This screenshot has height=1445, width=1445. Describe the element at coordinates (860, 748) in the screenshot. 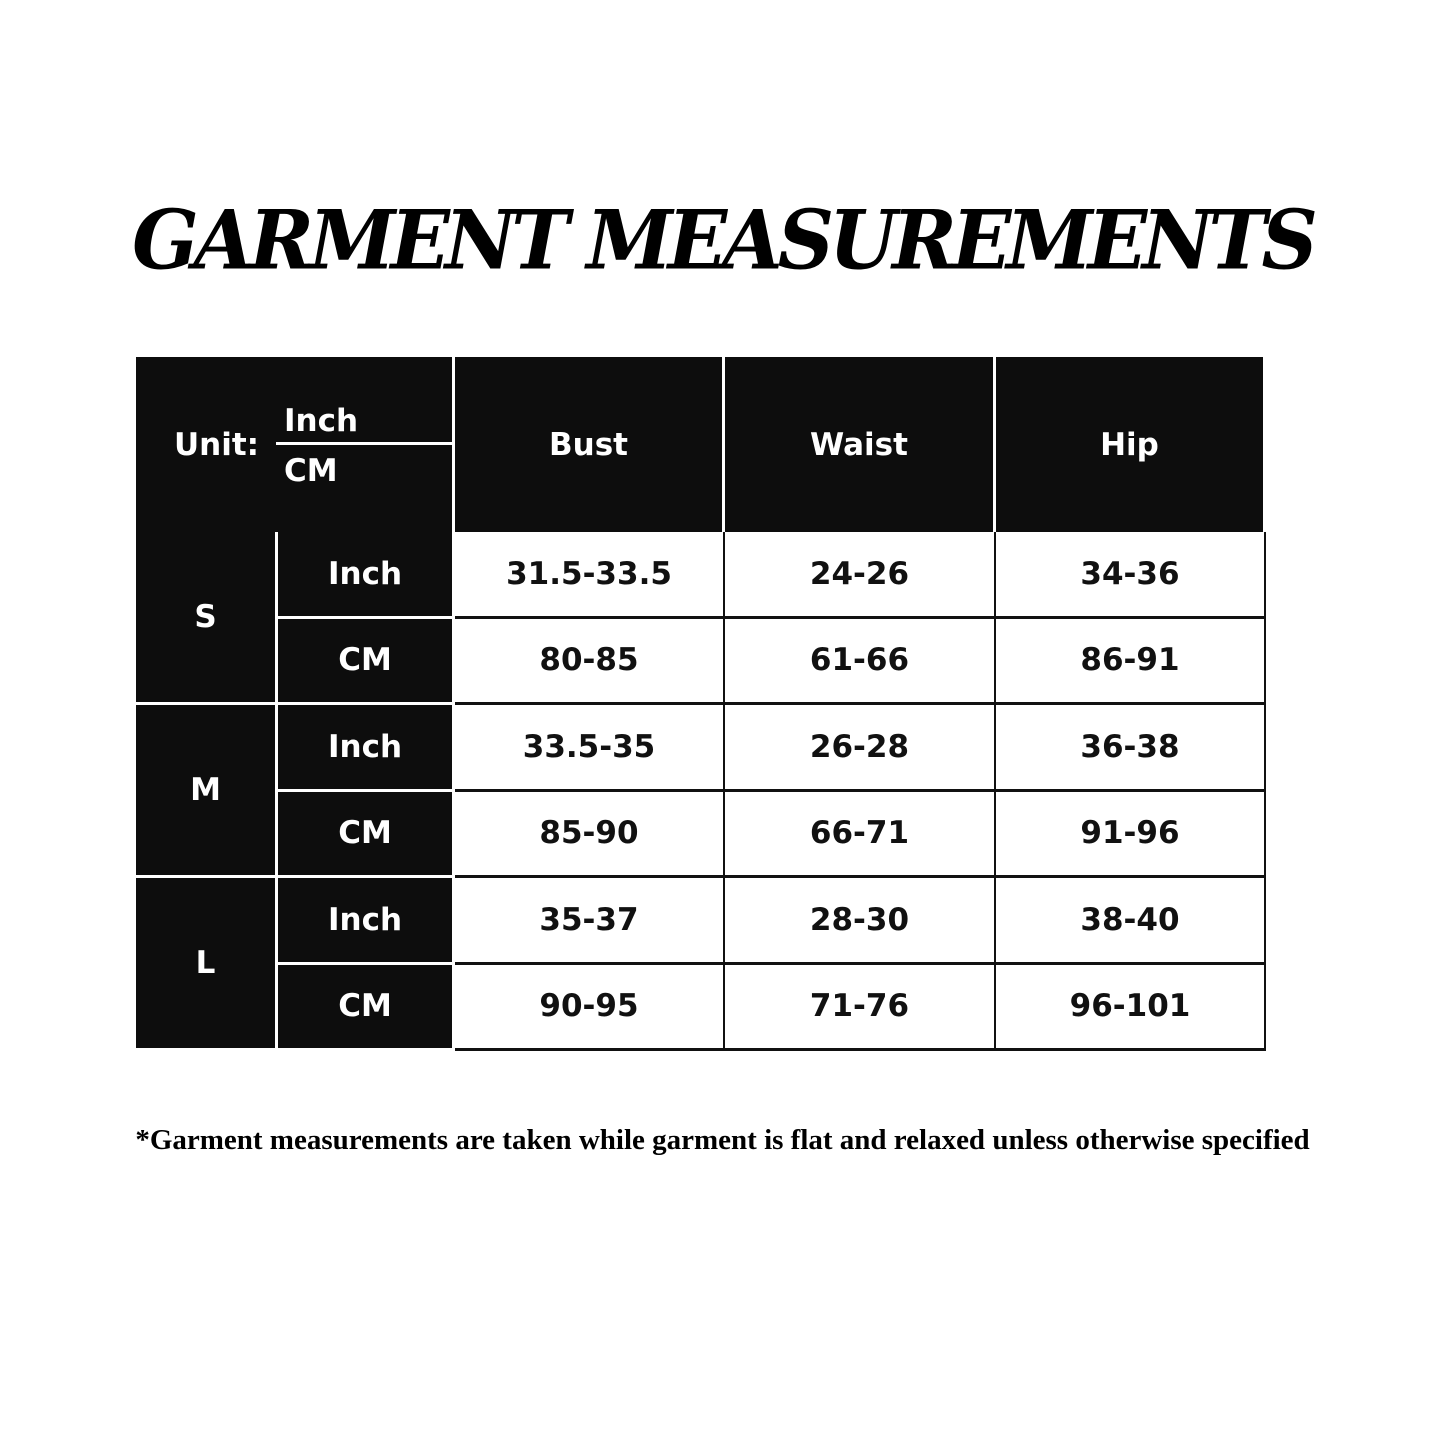

I see `measurement-cell: 26-28` at that location.